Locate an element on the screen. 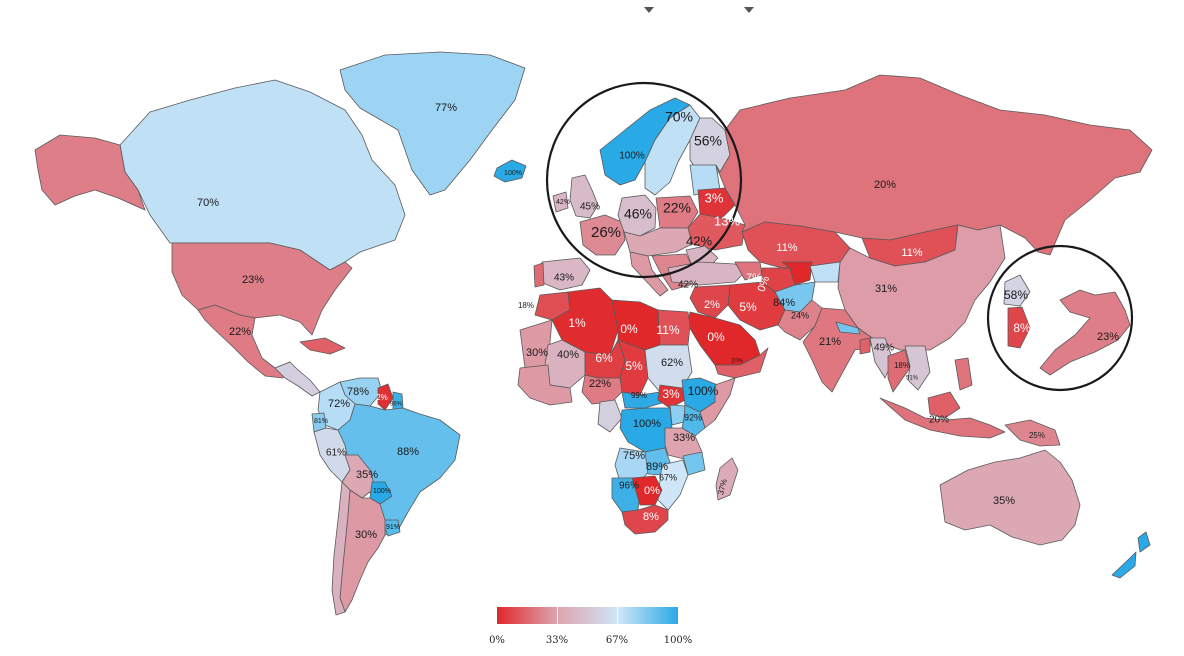 Image resolution: width=1184 pixels, height=656 pixels. color-legend: 0% 33% 67% 100% is located at coordinates (590, 626).